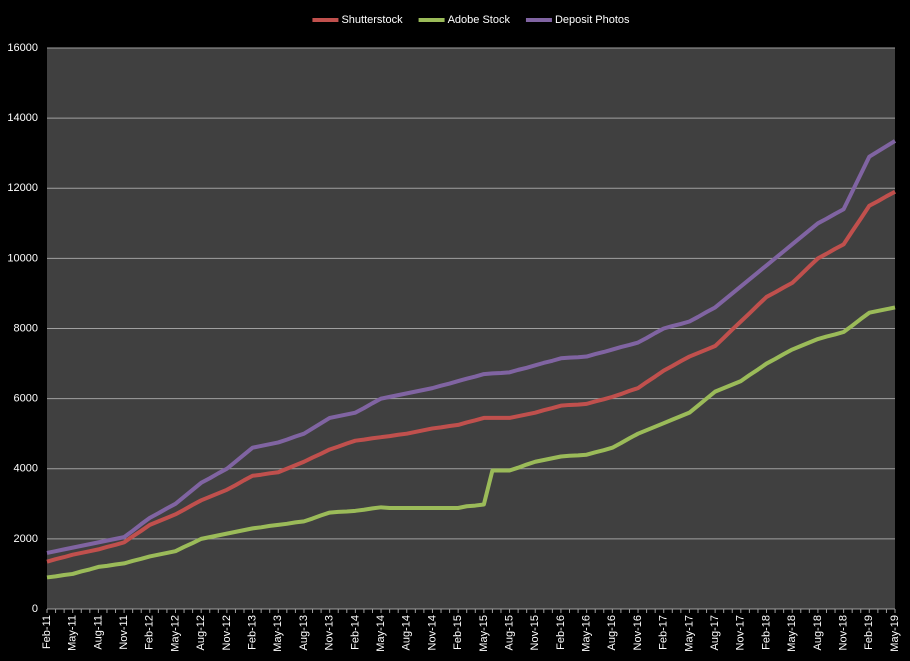 The image size is (910, 661). Describe the element at coordinates (22, 118) in the screenshot. I see `y-tick-label: 14000` at that location.